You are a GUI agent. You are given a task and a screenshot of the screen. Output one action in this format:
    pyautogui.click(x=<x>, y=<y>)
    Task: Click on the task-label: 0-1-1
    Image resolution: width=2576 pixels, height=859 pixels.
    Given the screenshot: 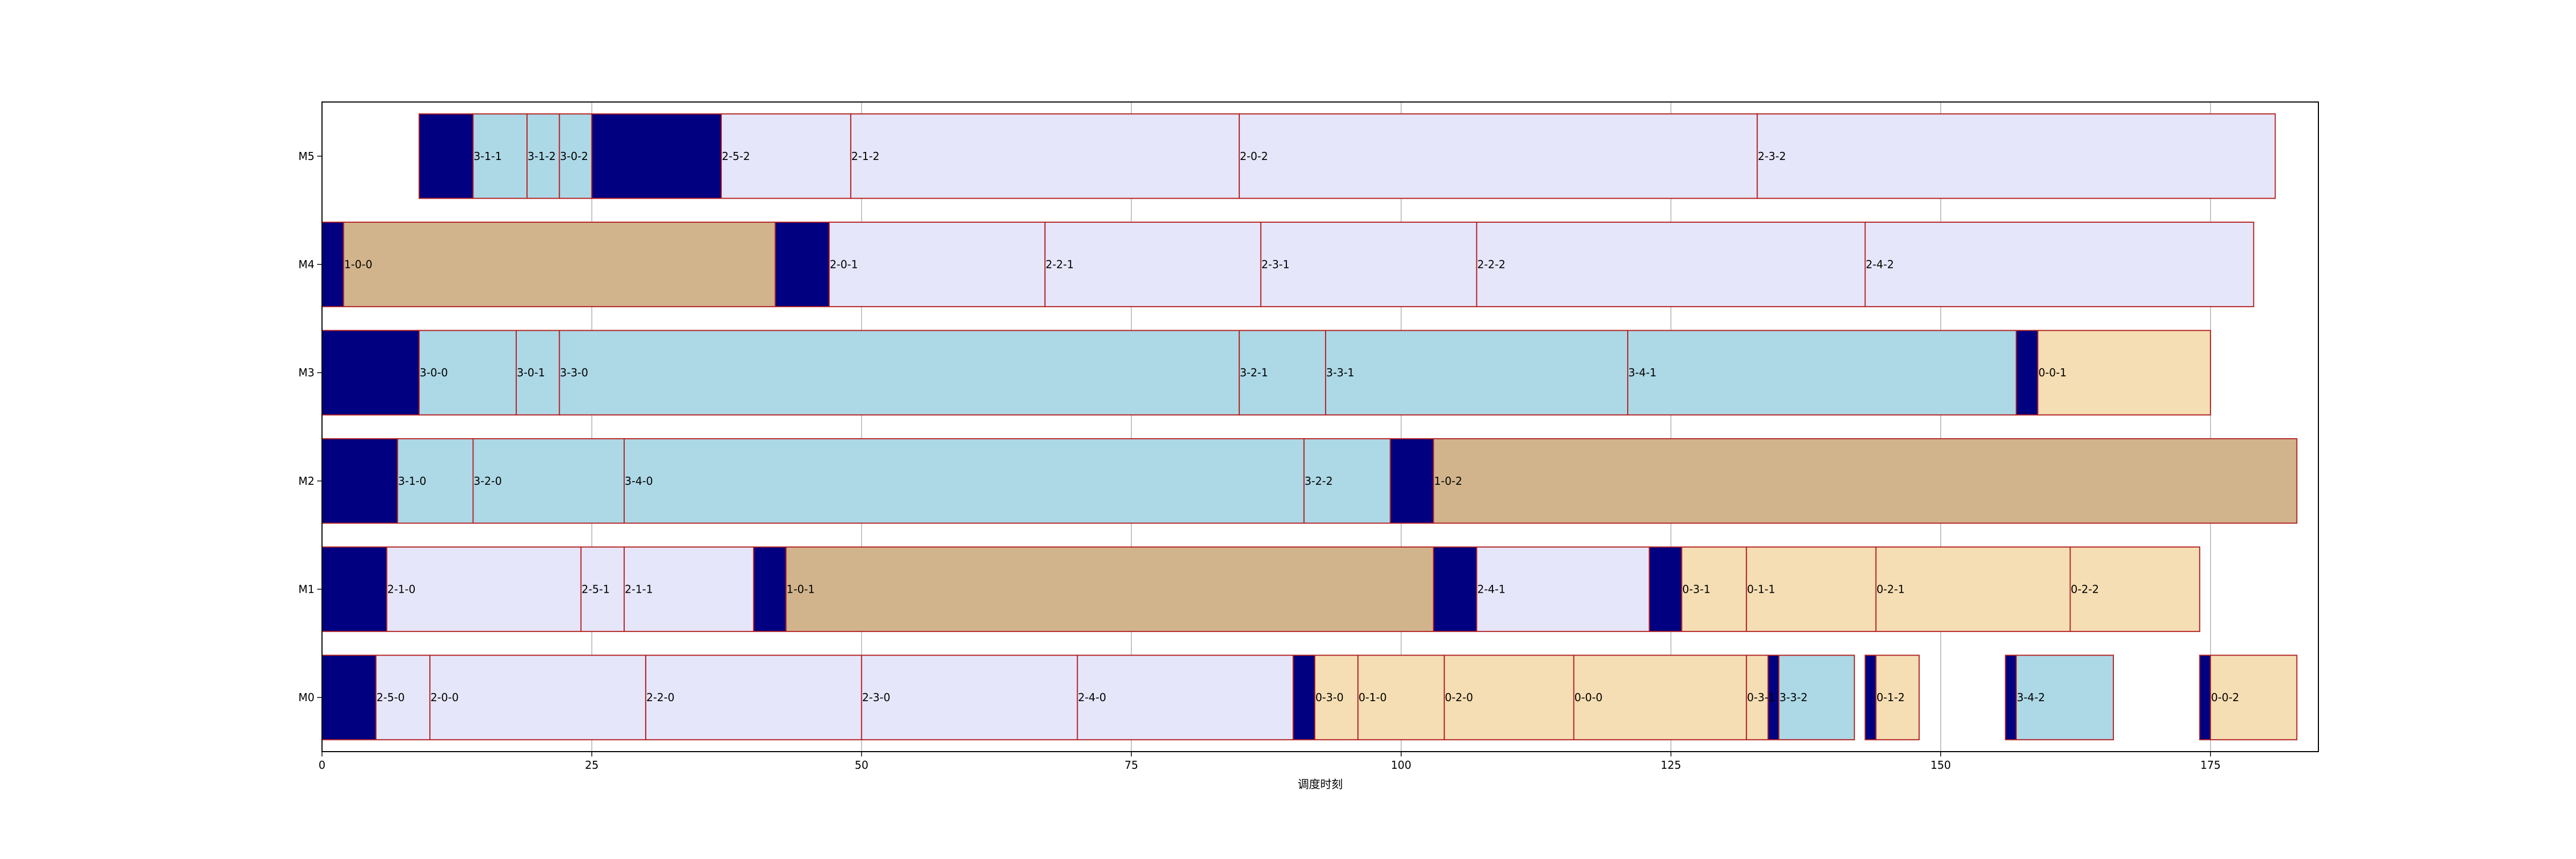 What is the action you would take?
    pyautogui.click(x=1761, y=589)
    